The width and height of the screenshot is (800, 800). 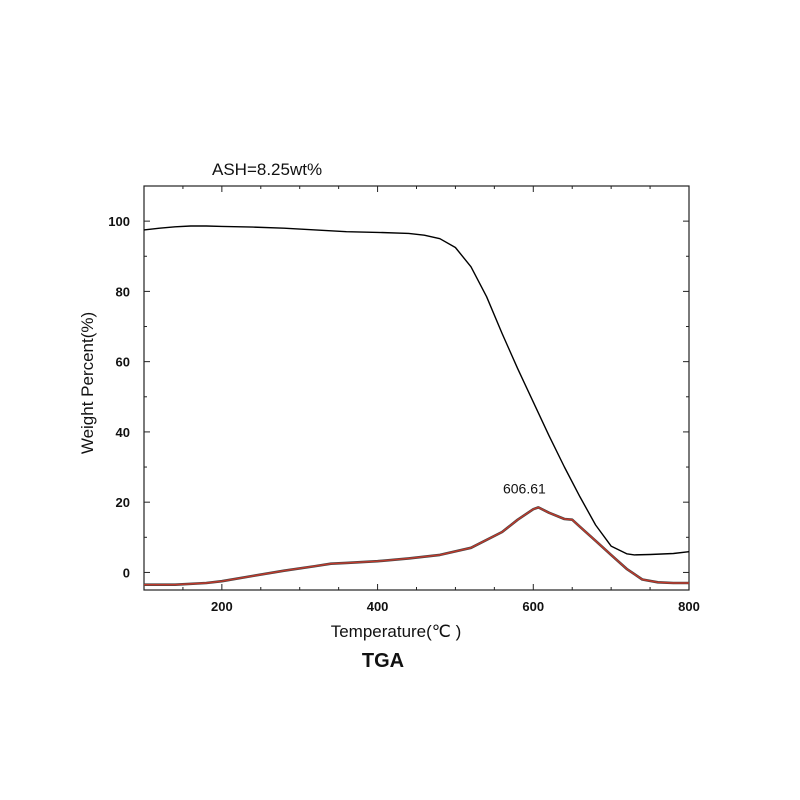 I want to click on ash-label: ASH=8.25wt%, so click(x=267, y=169).